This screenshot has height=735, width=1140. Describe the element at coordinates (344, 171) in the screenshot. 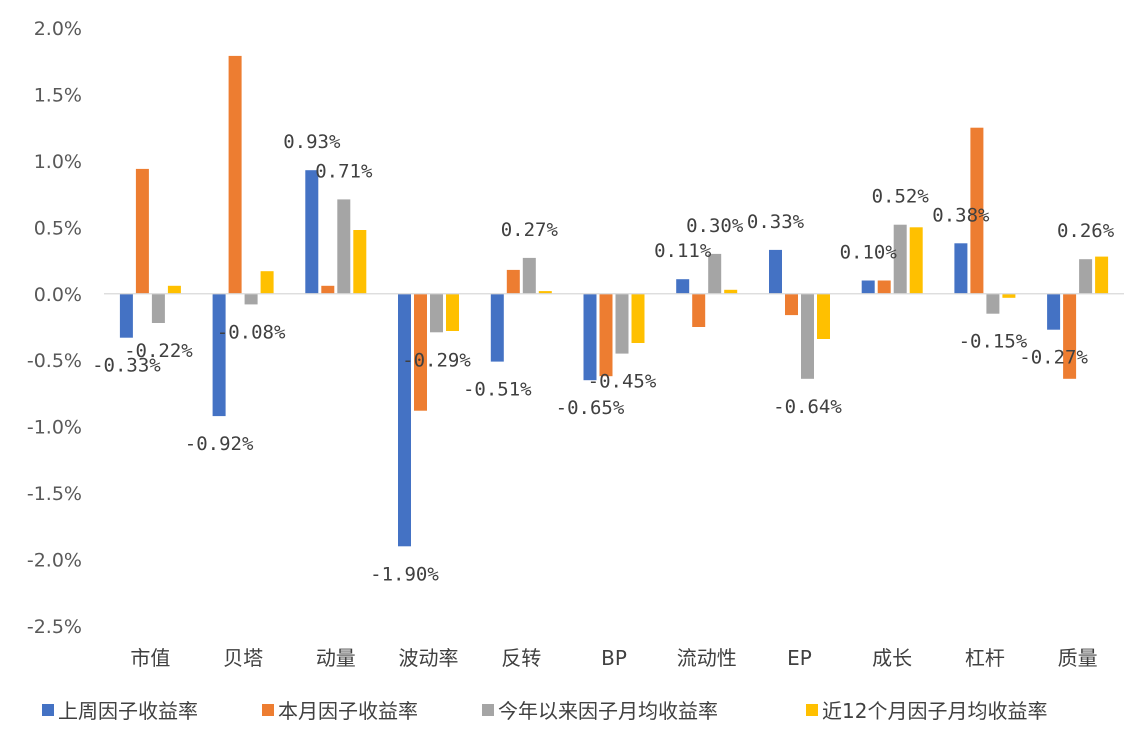

I see `data-label-2-2: 0.71%` at that location.